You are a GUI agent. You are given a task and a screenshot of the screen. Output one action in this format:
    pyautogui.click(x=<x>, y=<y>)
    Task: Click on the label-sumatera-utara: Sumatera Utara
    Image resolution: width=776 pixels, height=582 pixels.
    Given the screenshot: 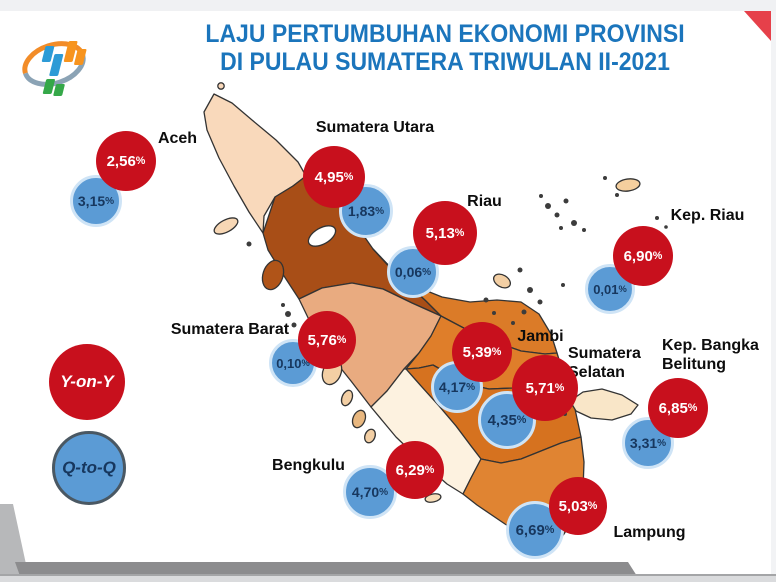 What is the action you would take?
    pyautogui.click(x=375, y=127)
    